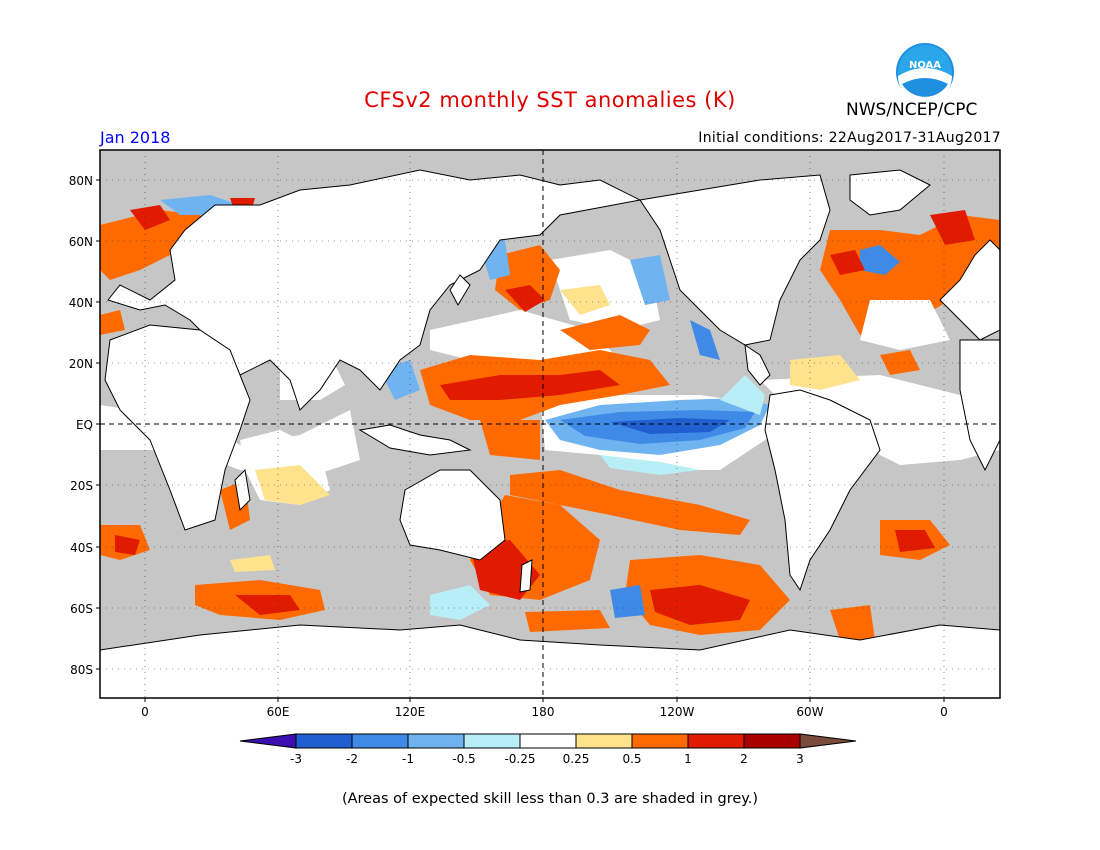 The image size is (1100, 850). Describe the element at coordinates (688, 759) in the screenshot. I see `colorbar-label: 1` at that location.